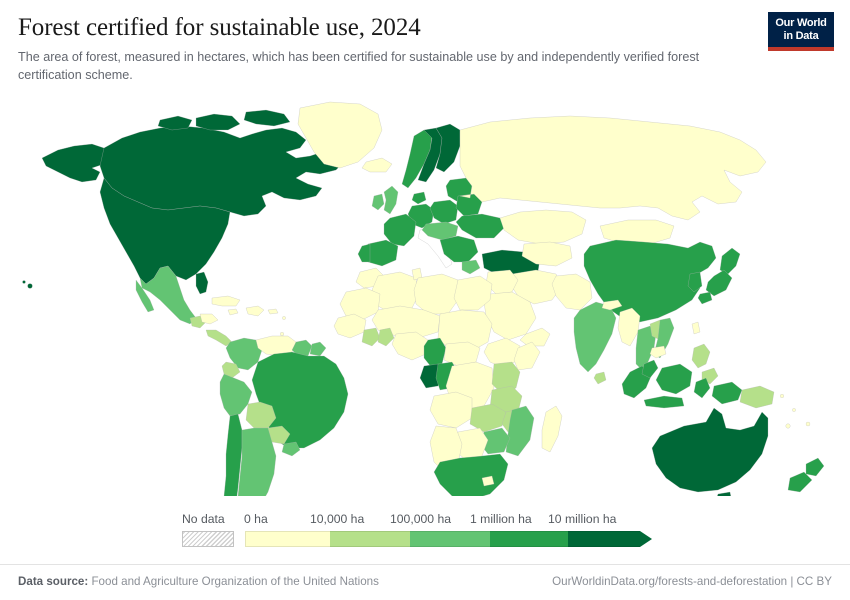 The image size is (850, 600). What do you see at coordinates (800, 482) in the screenshot?
I see `country-new-zealand-south` at bounding box center [800, 482].